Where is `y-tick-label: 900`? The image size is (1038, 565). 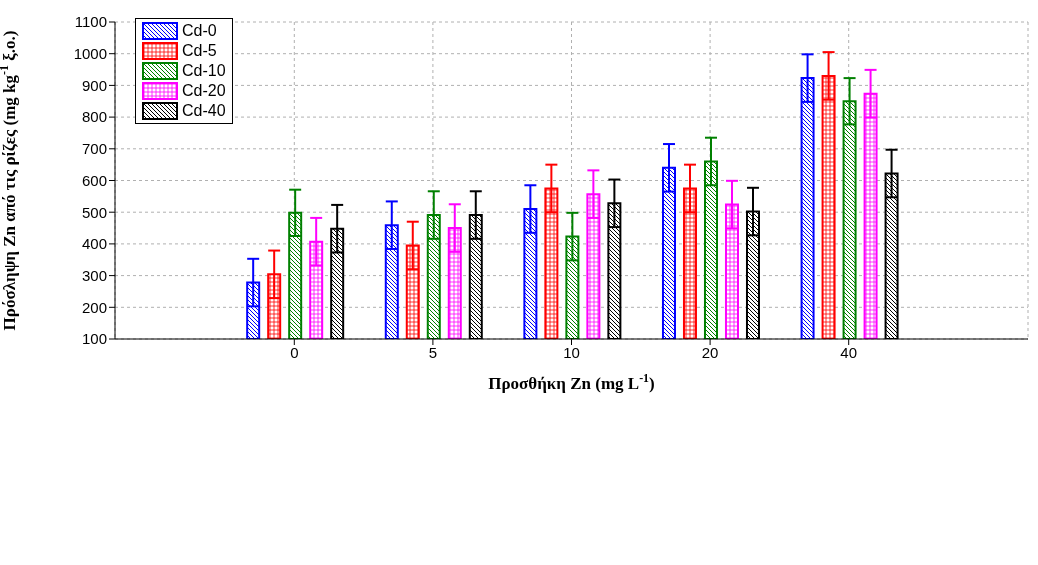
y-tick-label: 900 is located at coordinates (94, 85).